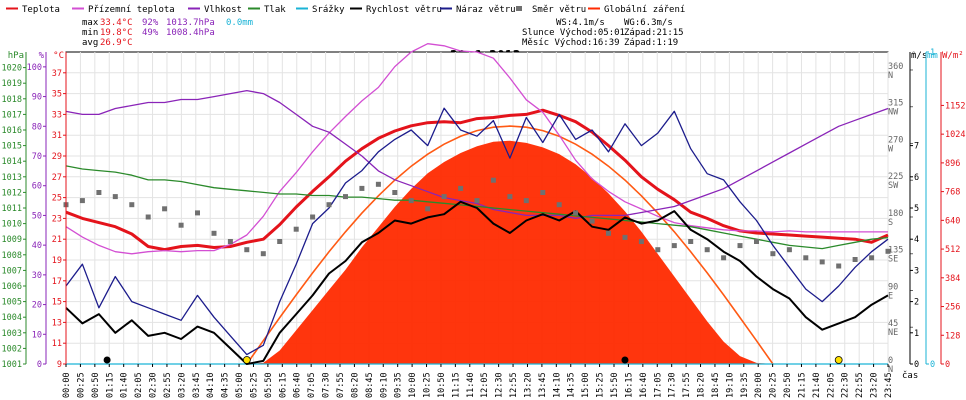 The width and height of the screenshot is (966, 400). Describe the element at coordinates (37, 98) in the screenshot. I see `pct-axis-tick-label: 90` at that location.